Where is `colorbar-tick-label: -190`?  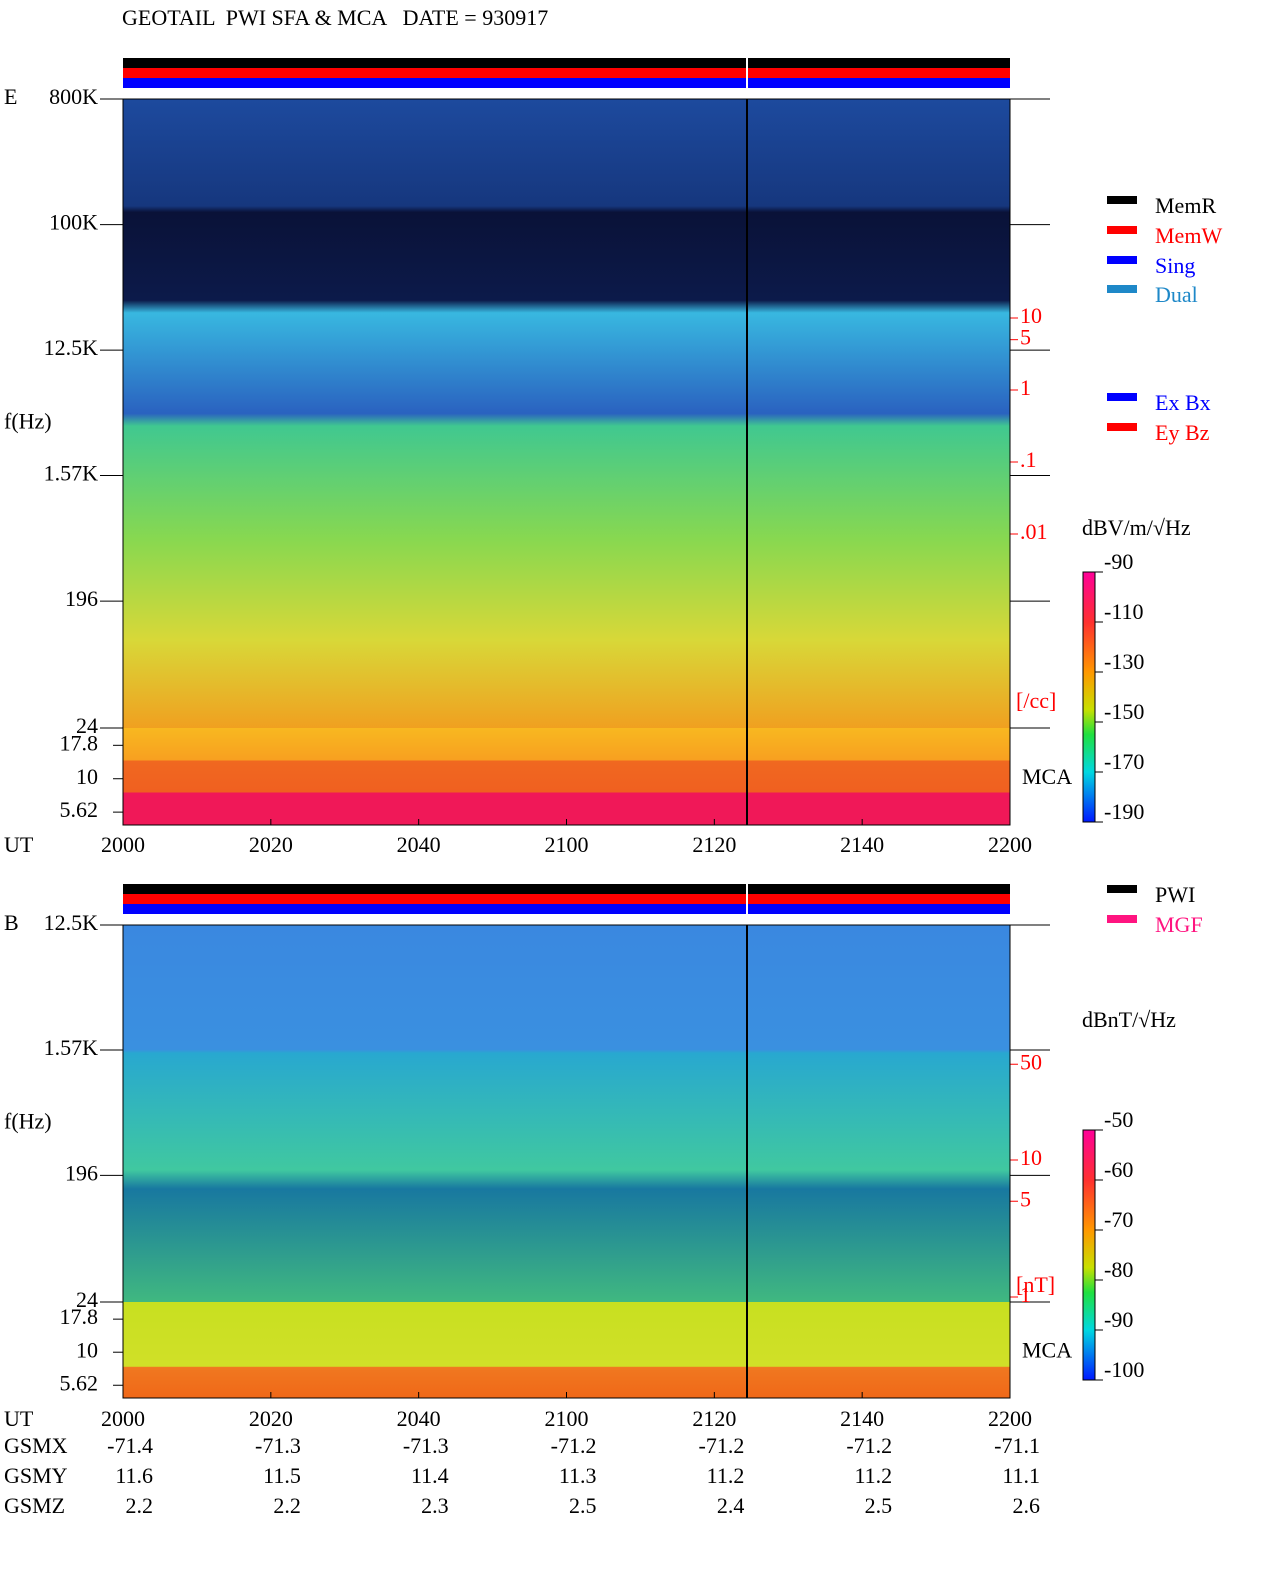
colorbar-tick-label: -190 is located at coordinates (1124, 811).